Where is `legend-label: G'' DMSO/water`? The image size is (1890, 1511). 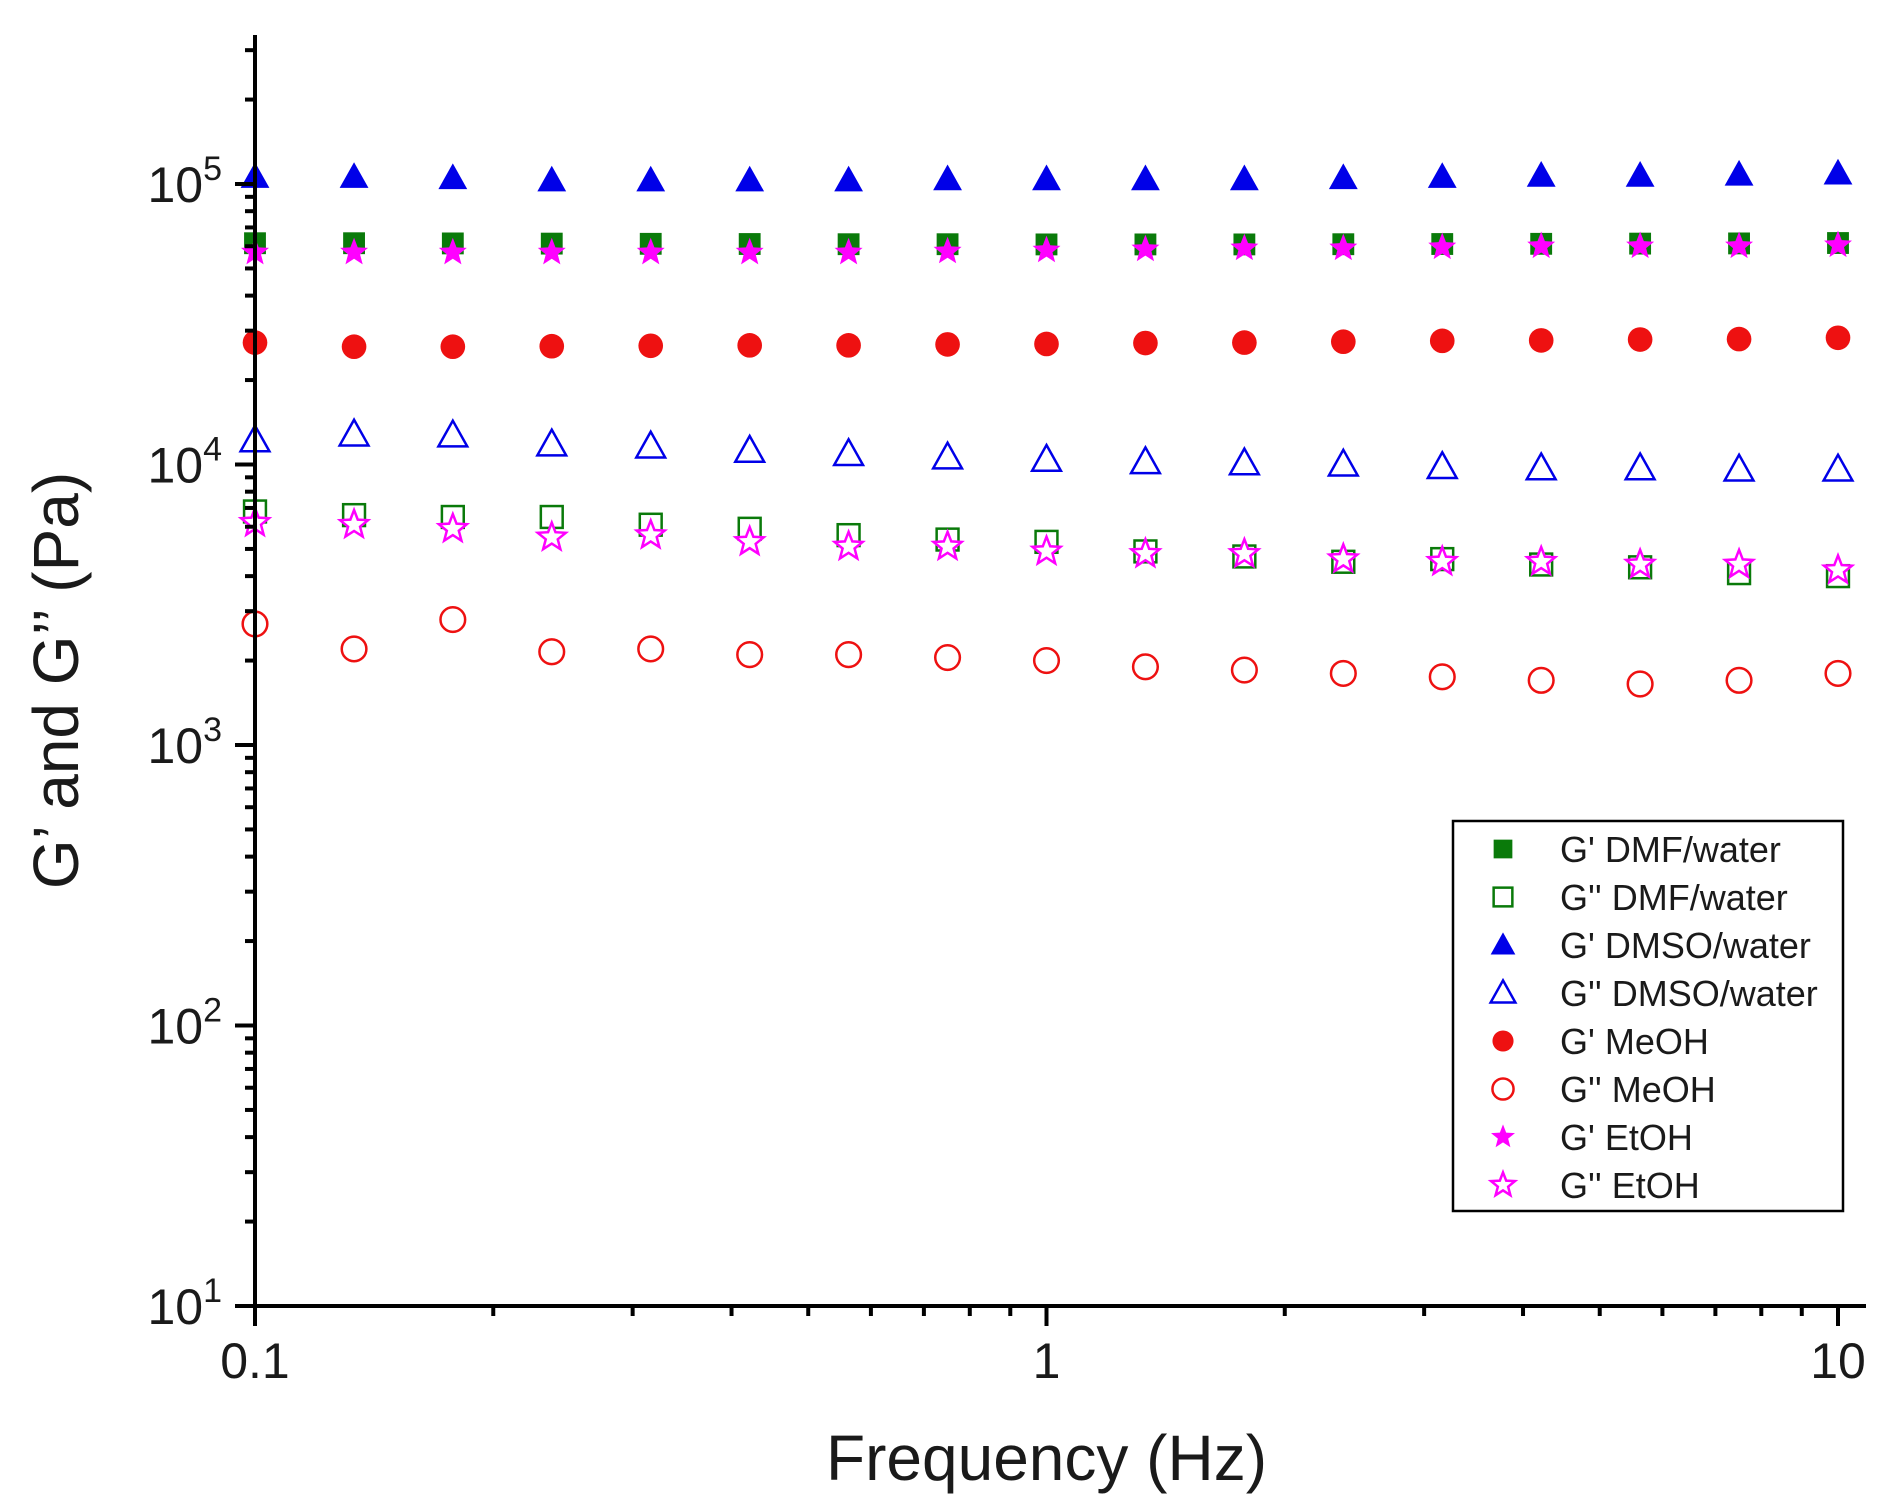
legend-label: G'' DMSO/water is located at coordinates (1689, 993).